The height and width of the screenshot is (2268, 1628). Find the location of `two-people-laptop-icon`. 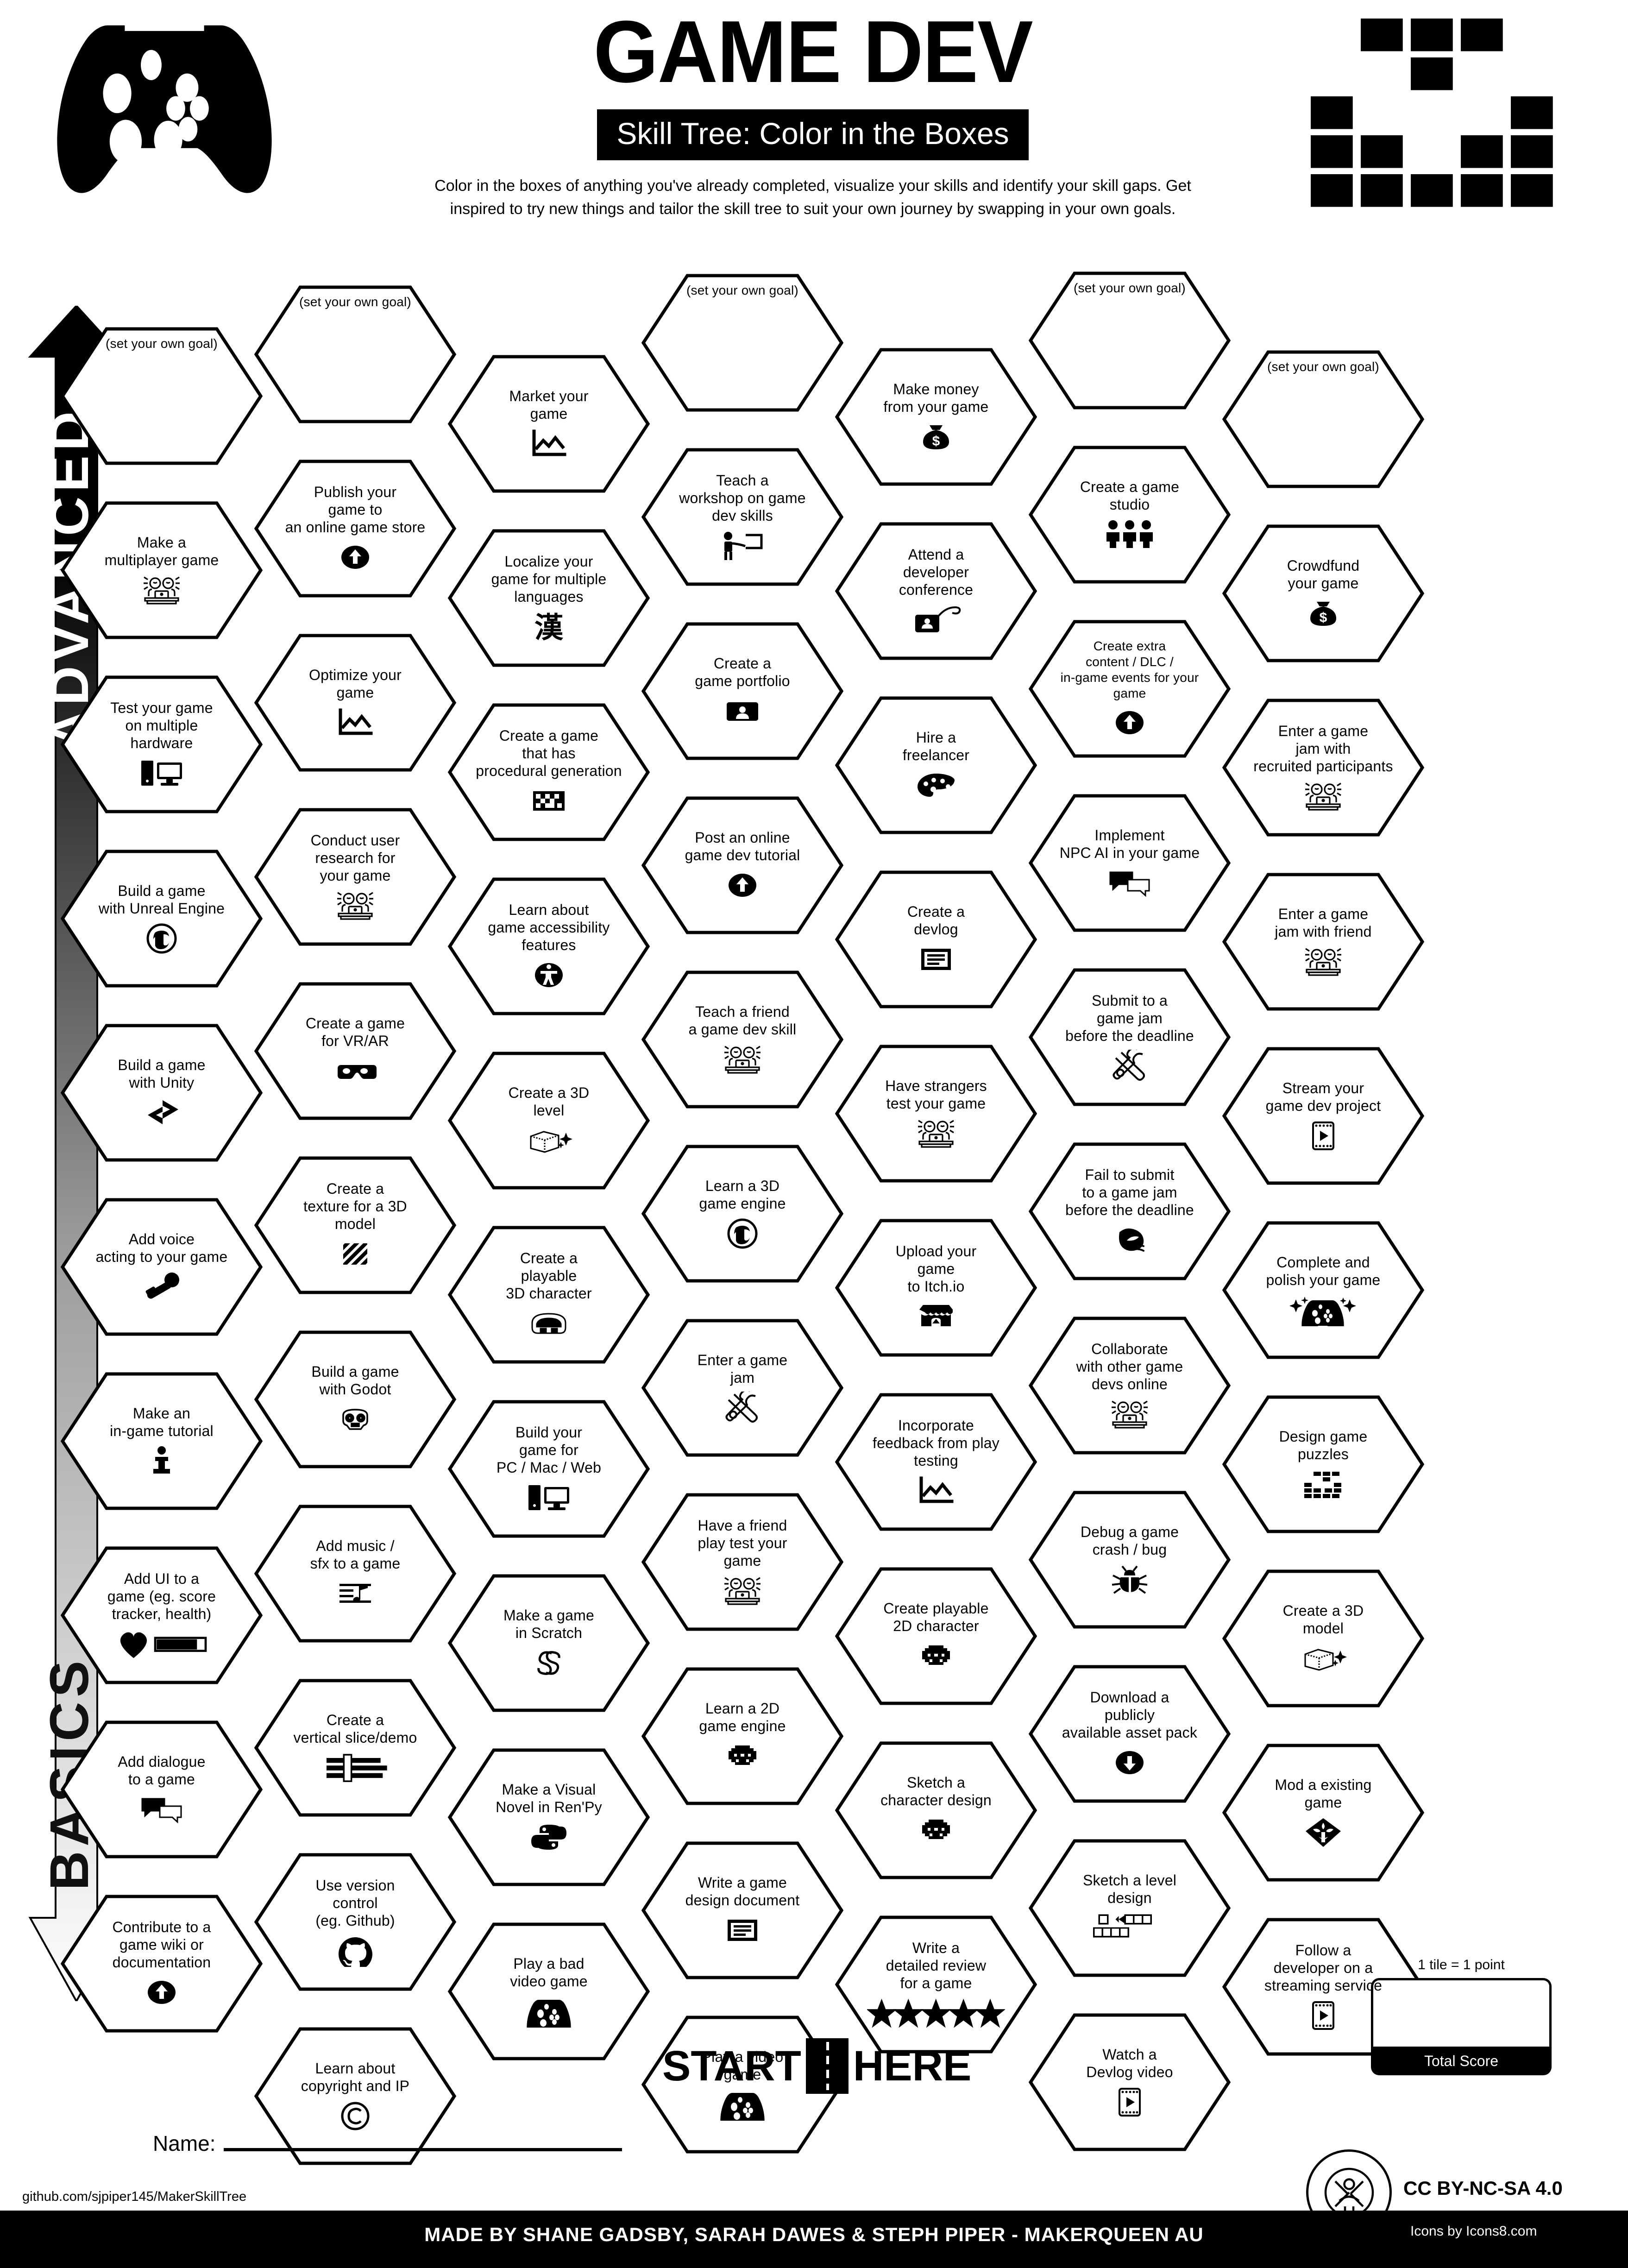

two-people-laptop-icon is located at coordinates (161, 590).